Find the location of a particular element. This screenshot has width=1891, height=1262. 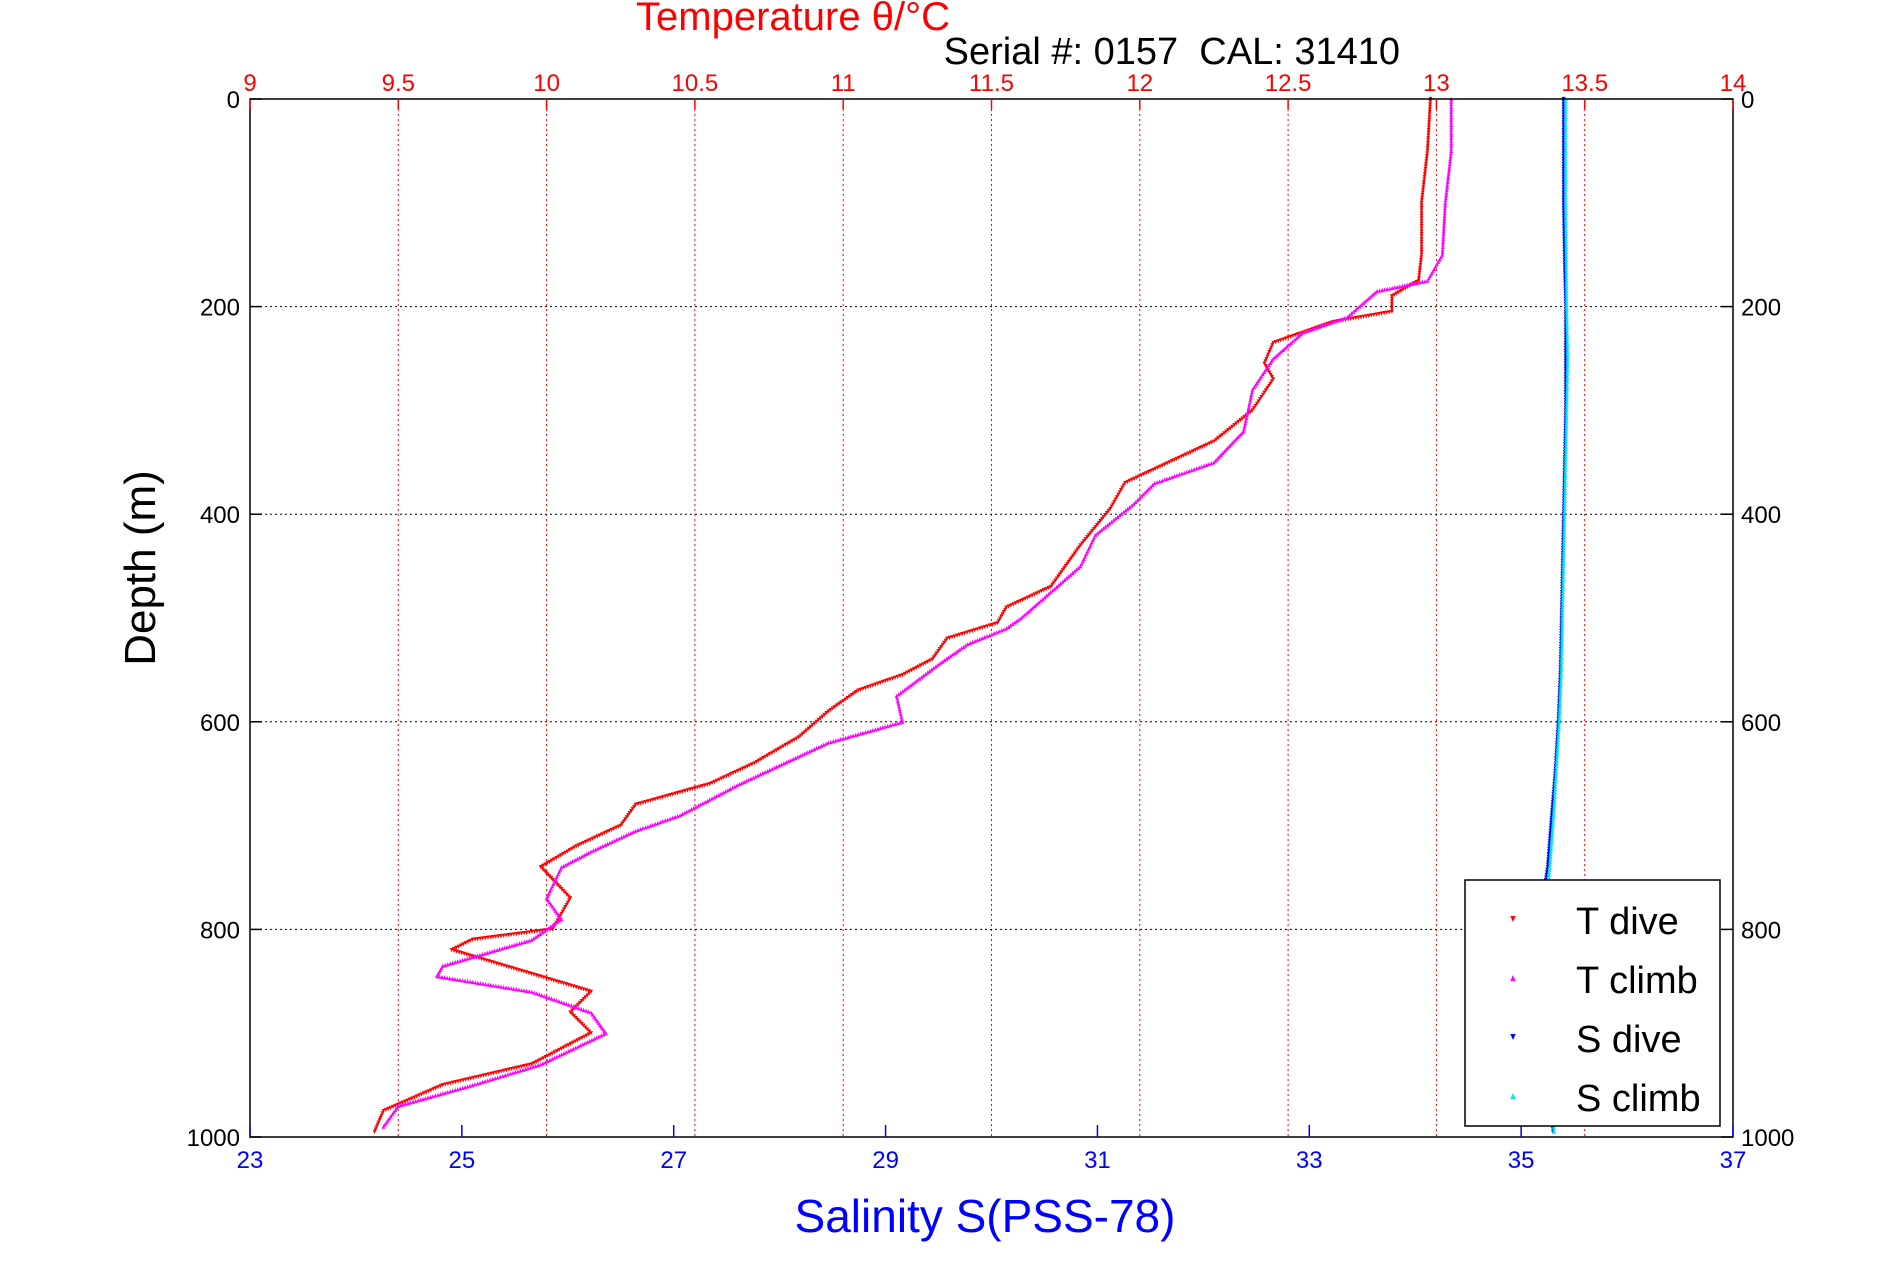

temperature-tick-label: 11.5 is located at coordinates (991, 83).